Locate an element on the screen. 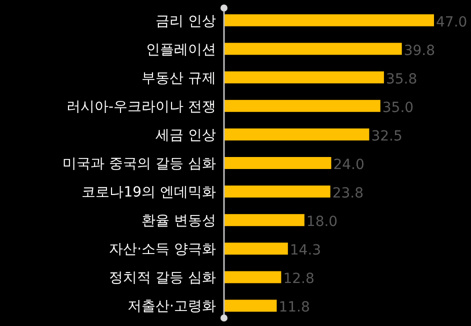  y-tick-label: 정치적 갈등 심화 is located at coordinates (162, 278).